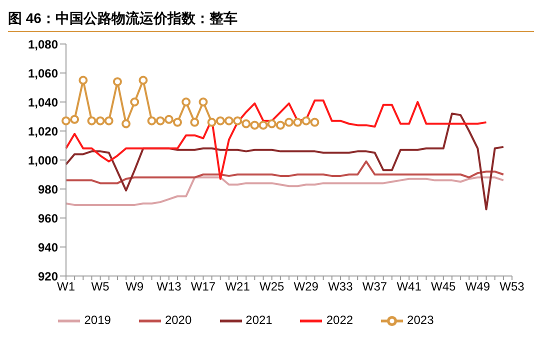  What do you see at coordinates (97, 320) in the screenshot?
I see `legend-label: 2019` at bounding box center [97, 320].